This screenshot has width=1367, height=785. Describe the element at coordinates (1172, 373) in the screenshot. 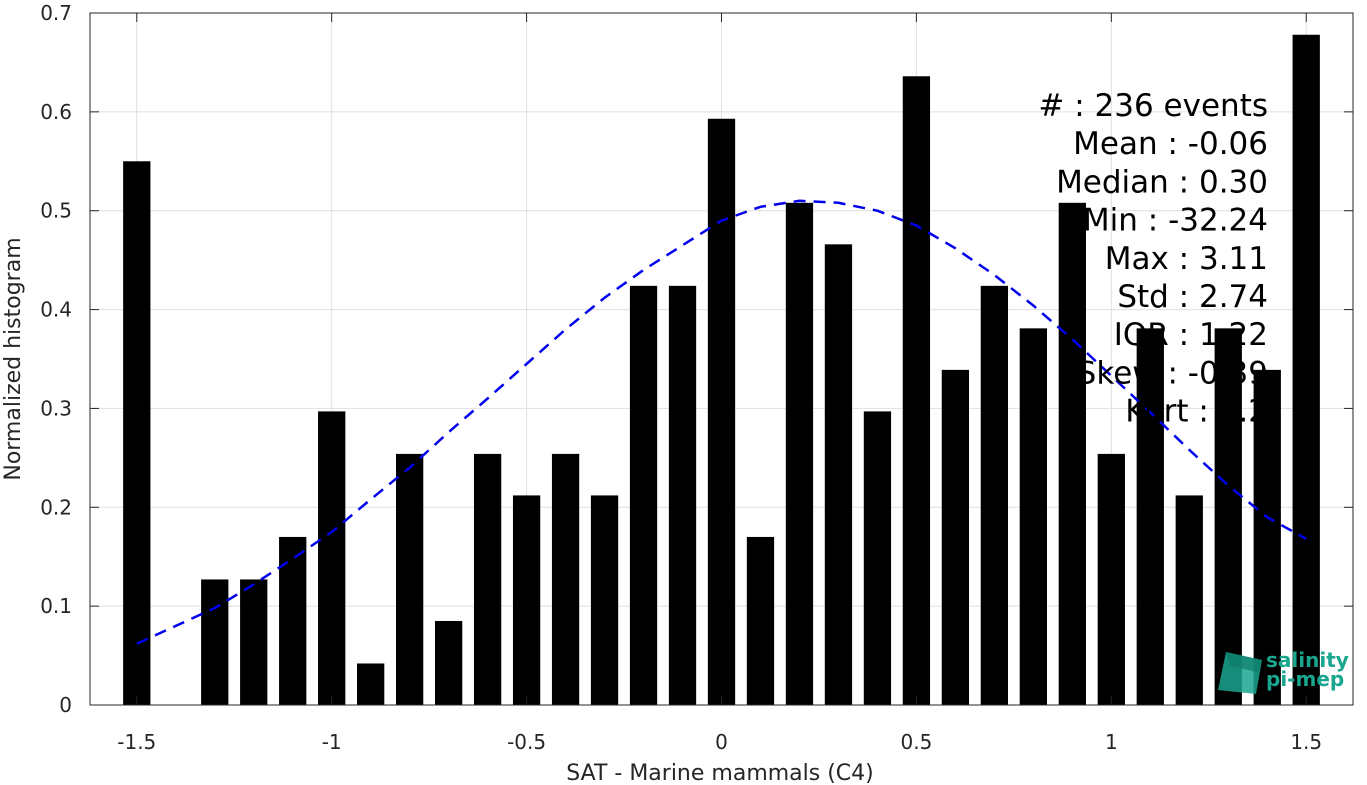

I see `stats-line-7: Skew : -0.39` at that location.